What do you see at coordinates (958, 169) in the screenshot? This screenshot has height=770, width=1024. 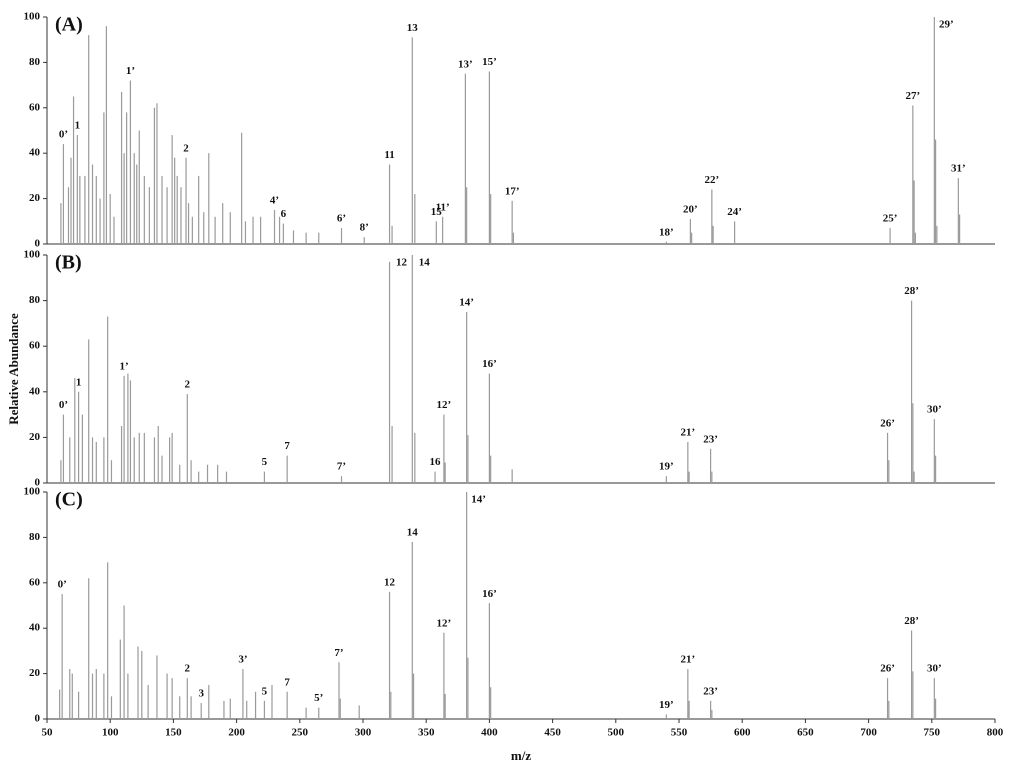 I see `peak-label: 31’` at bounding box center [958, 169].